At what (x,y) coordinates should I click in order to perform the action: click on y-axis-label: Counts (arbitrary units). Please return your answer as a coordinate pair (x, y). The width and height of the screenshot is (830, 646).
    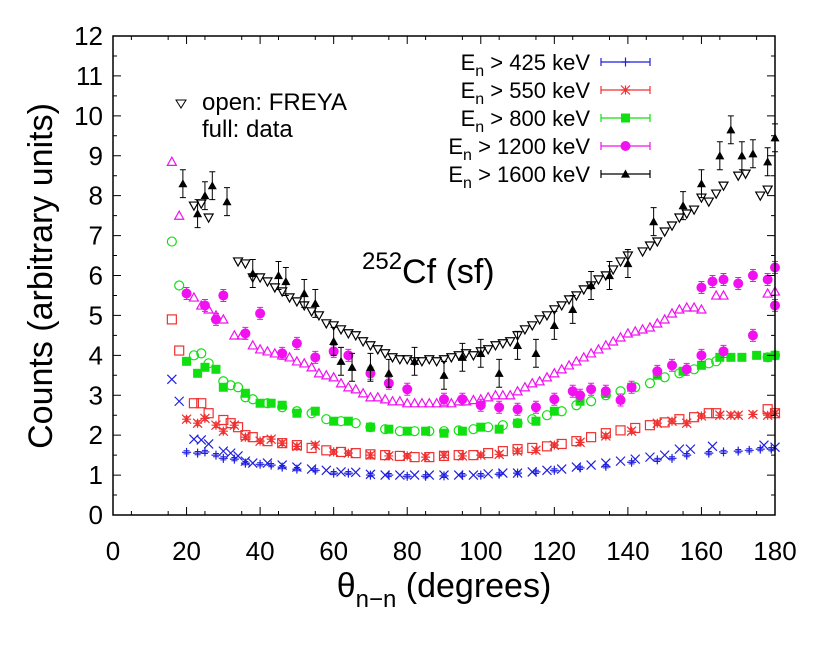
    Looking at the image, I should click on (41, 276).